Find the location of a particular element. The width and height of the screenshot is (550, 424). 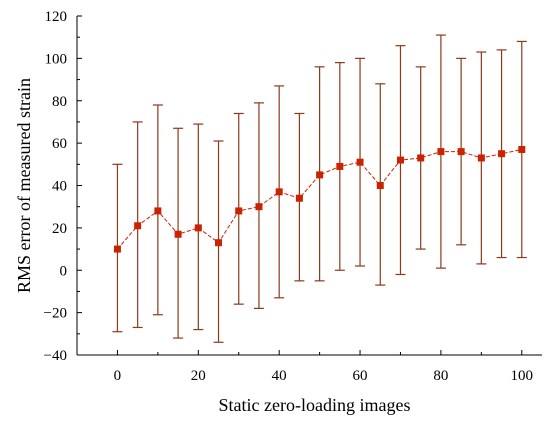

y-tick-label: 0 is located at coordinates (64, 271).